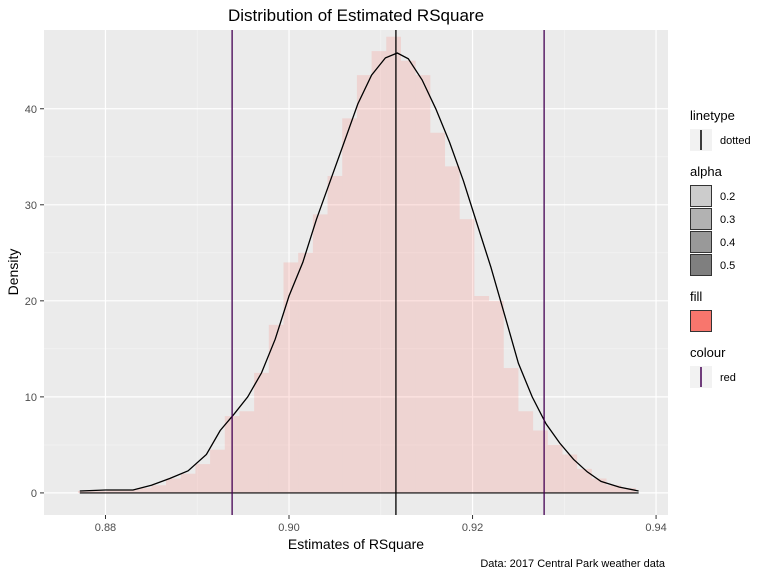 Image resolution: width=768 pixels, height=576 pixels. What do you see at coordinates (34, 494) in the screenshot?
I see `y-tick-label: 0` at bounding box center [34, 494].